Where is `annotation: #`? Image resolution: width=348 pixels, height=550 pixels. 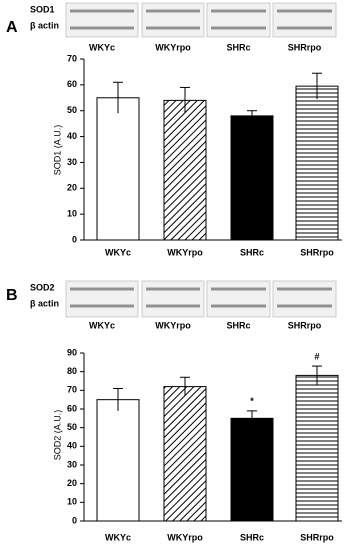 annotation: # is located at coordinates (316, 356).